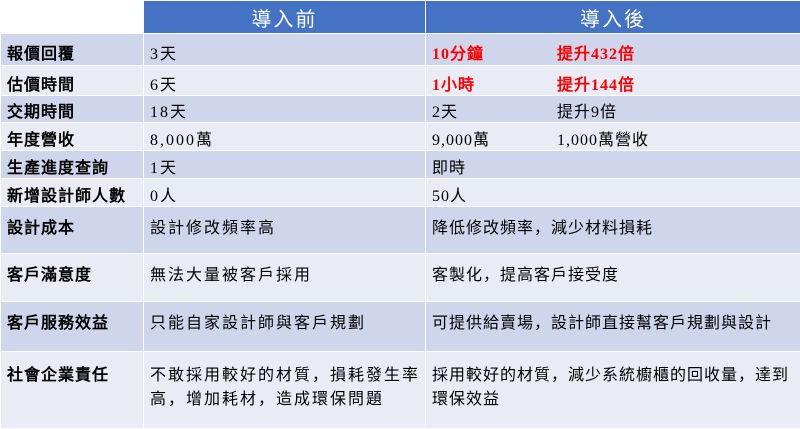  What do you see at coordinates (285, 327) in the screenshot?
I see `before-cell: 只能自家設計師與客戶規劃` at bounding box center [285, 327].